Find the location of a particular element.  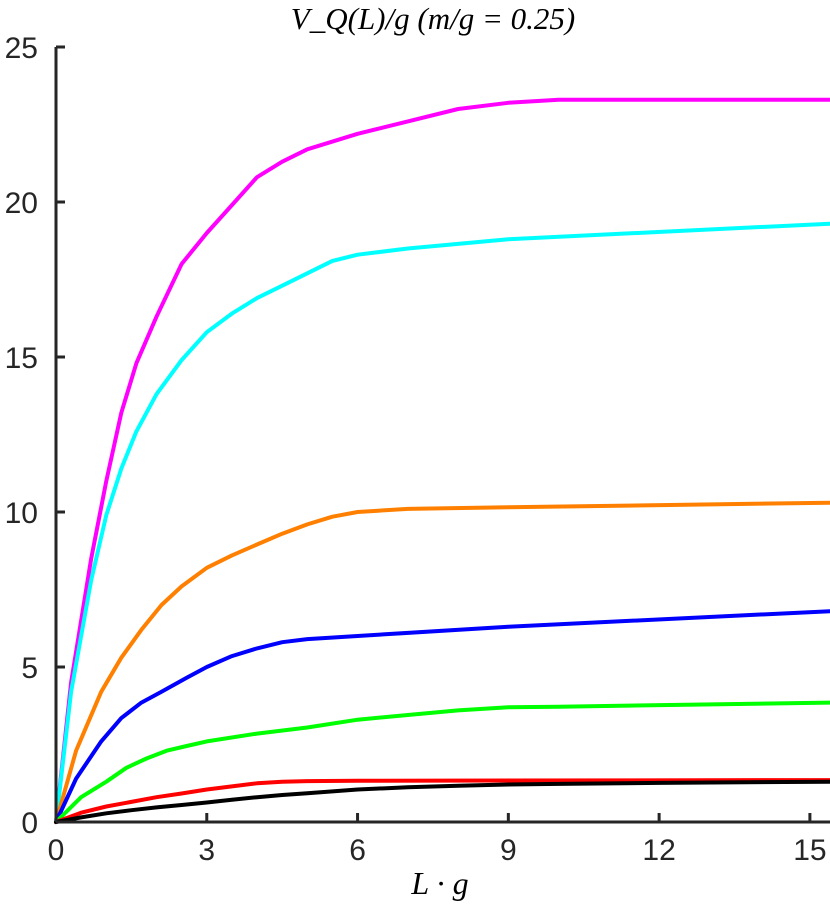

x-tick-label: 3 is located at coordinates (206, 850).